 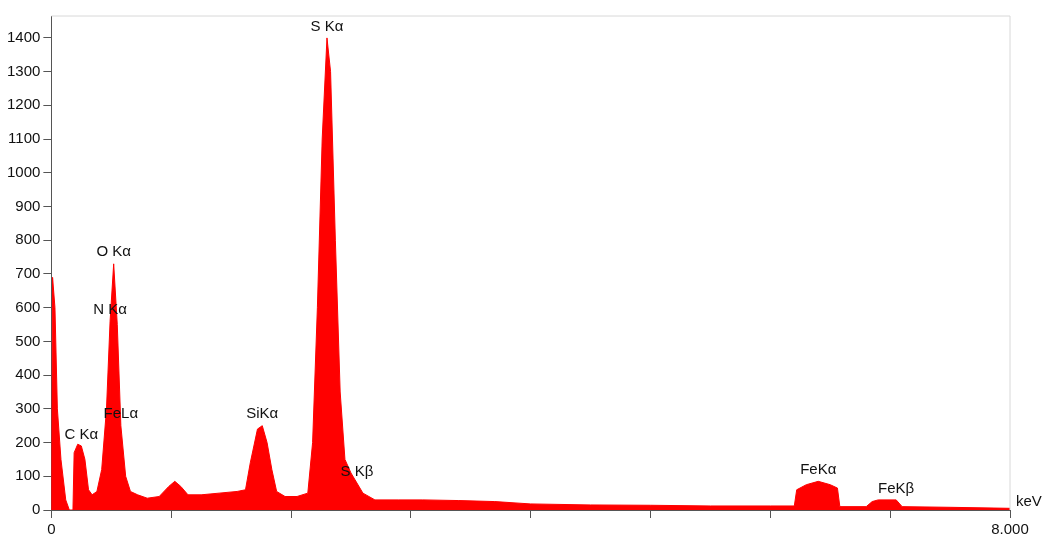 What do you see at coordinates (23, 37) in the screenshot?
I see `y-tick-label: 1400` at bounding box center [23, 37].